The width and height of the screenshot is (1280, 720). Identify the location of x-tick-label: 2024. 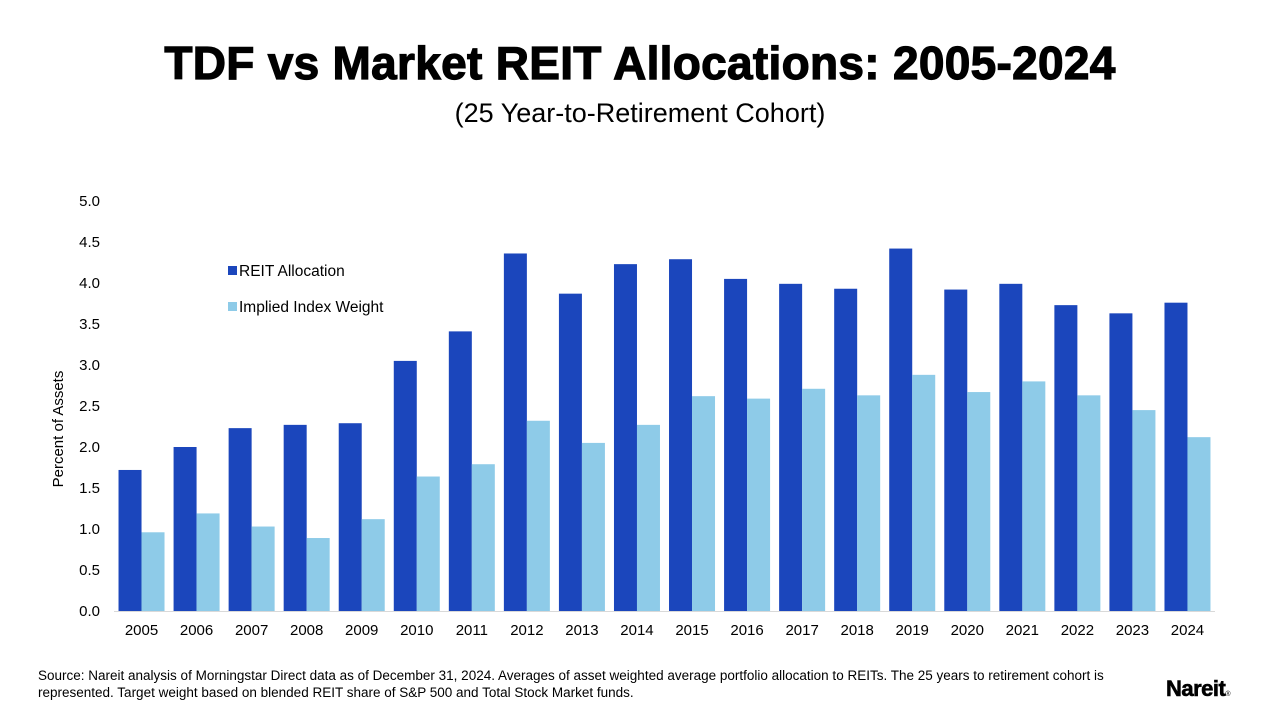
(1187, 630).